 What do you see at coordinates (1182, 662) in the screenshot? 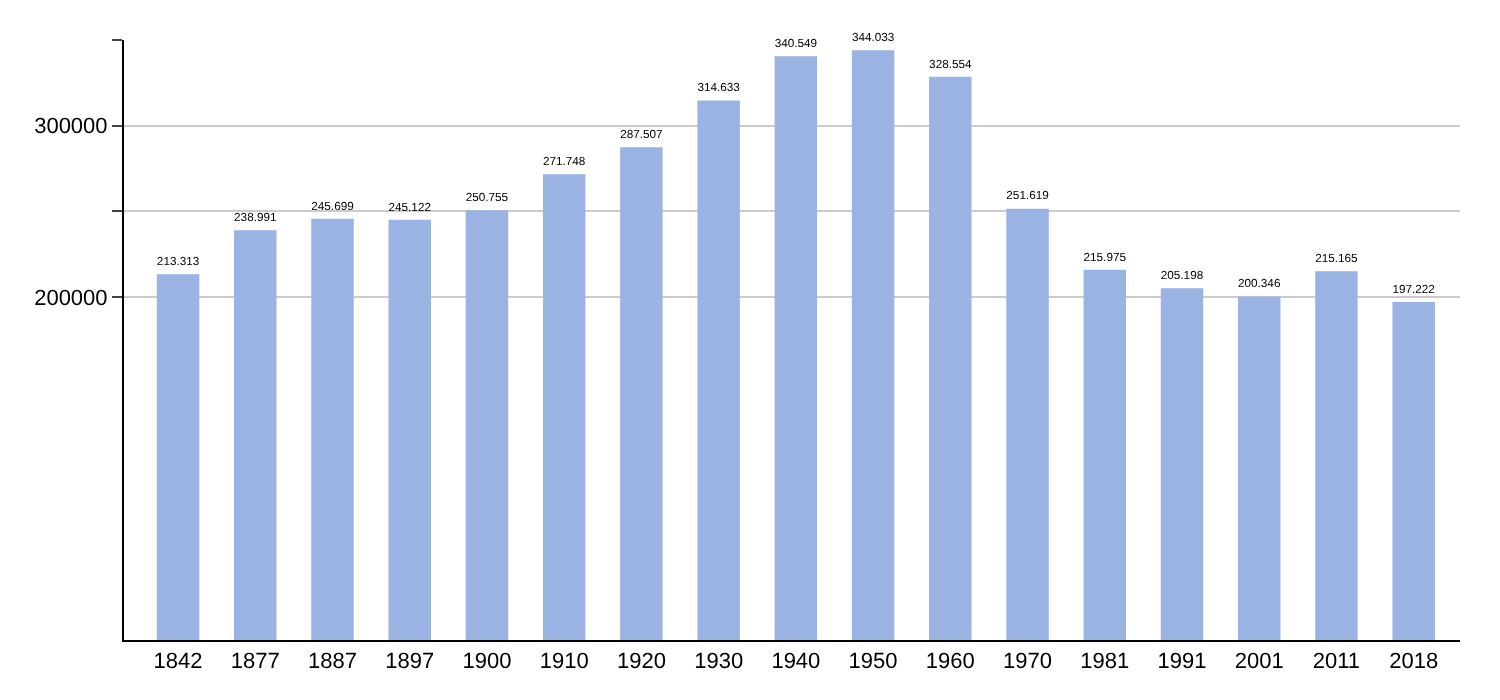
I see `x-tick-label: 1991` at bounding box center [1182, 662].